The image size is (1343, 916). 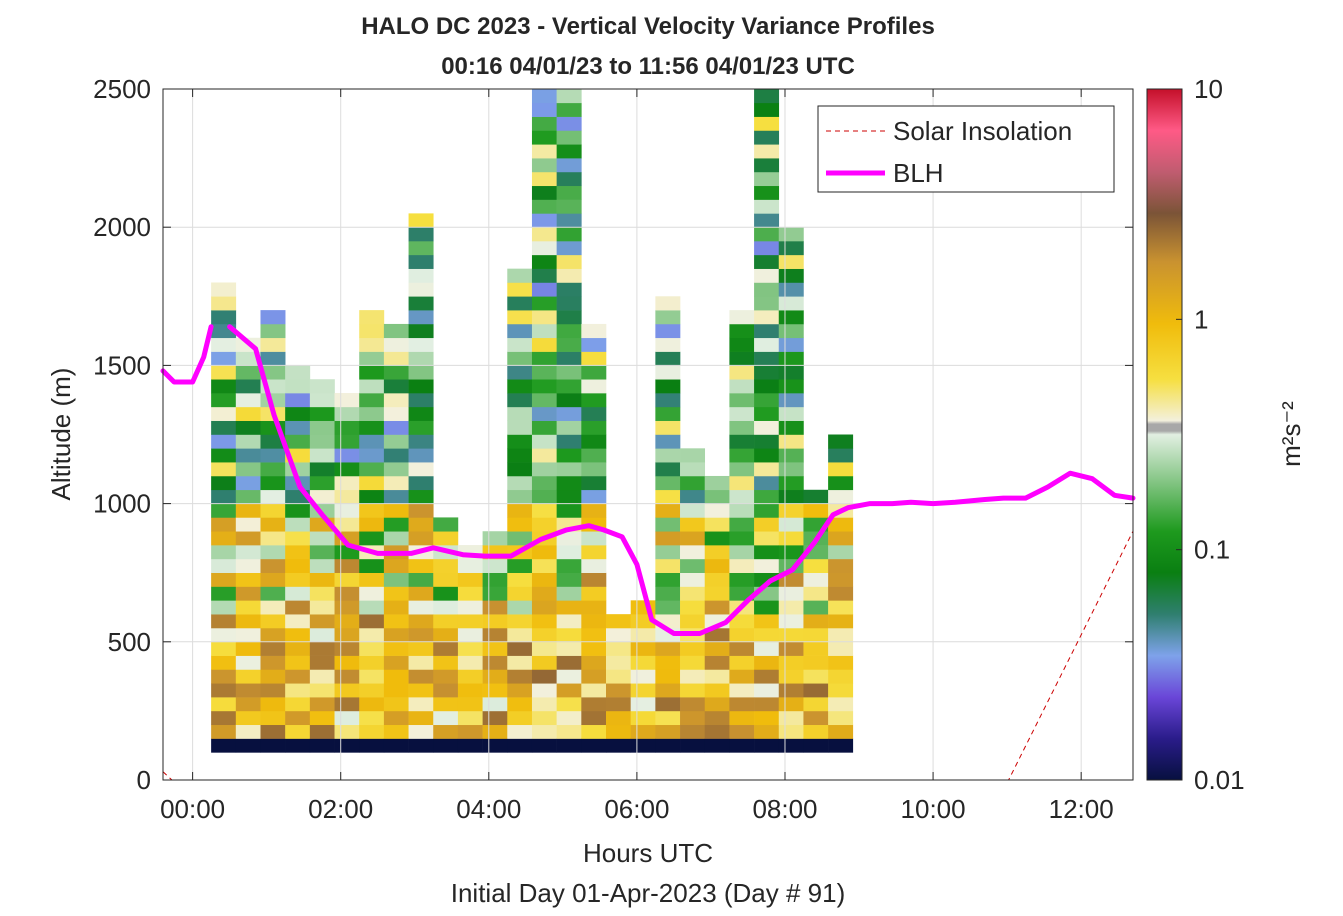 What do you see at coordinates (1226, 434) in the screenshot?
I see `colorbar: 0.01 0.1 1 10 m²s⁻²` at bounding box center [1226, 434].